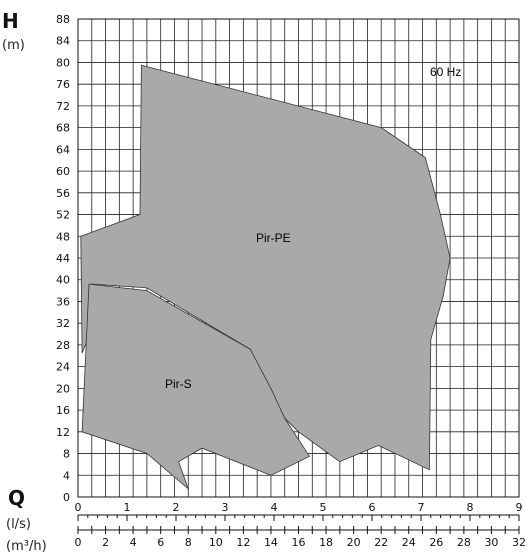 This screenshot has height=554, width=528. I want to click on x-tick-label-ls: 5, so click(323, 507).